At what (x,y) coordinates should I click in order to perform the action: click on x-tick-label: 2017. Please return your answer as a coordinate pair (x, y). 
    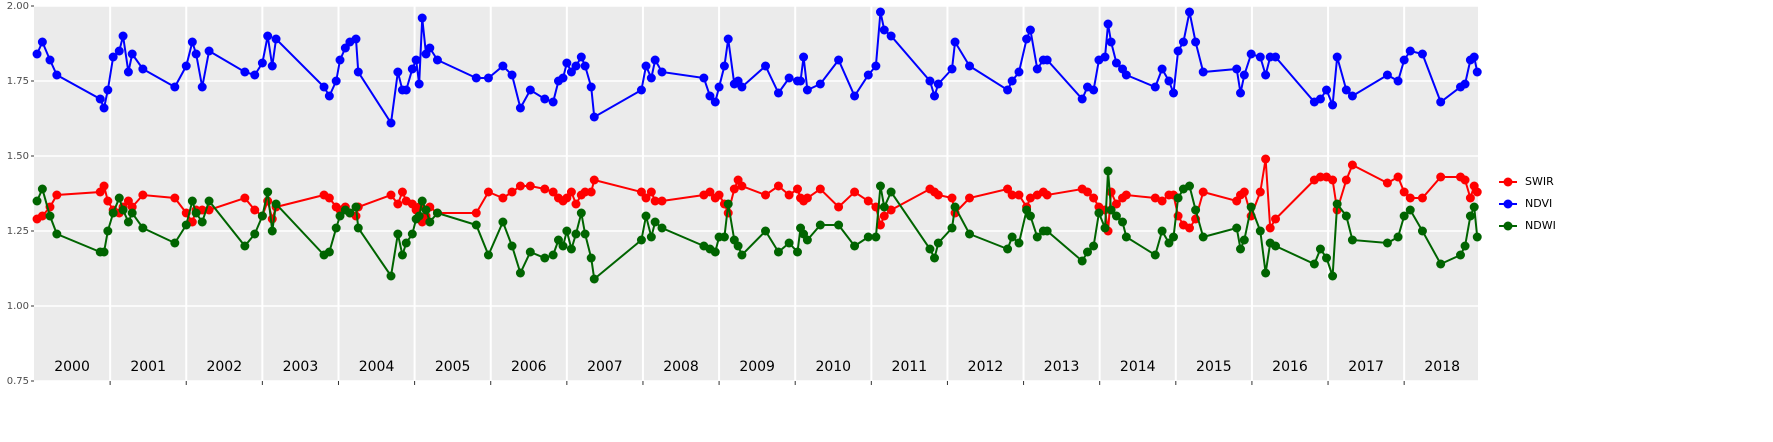
    Looking at the image, I should click on (1366, 367).